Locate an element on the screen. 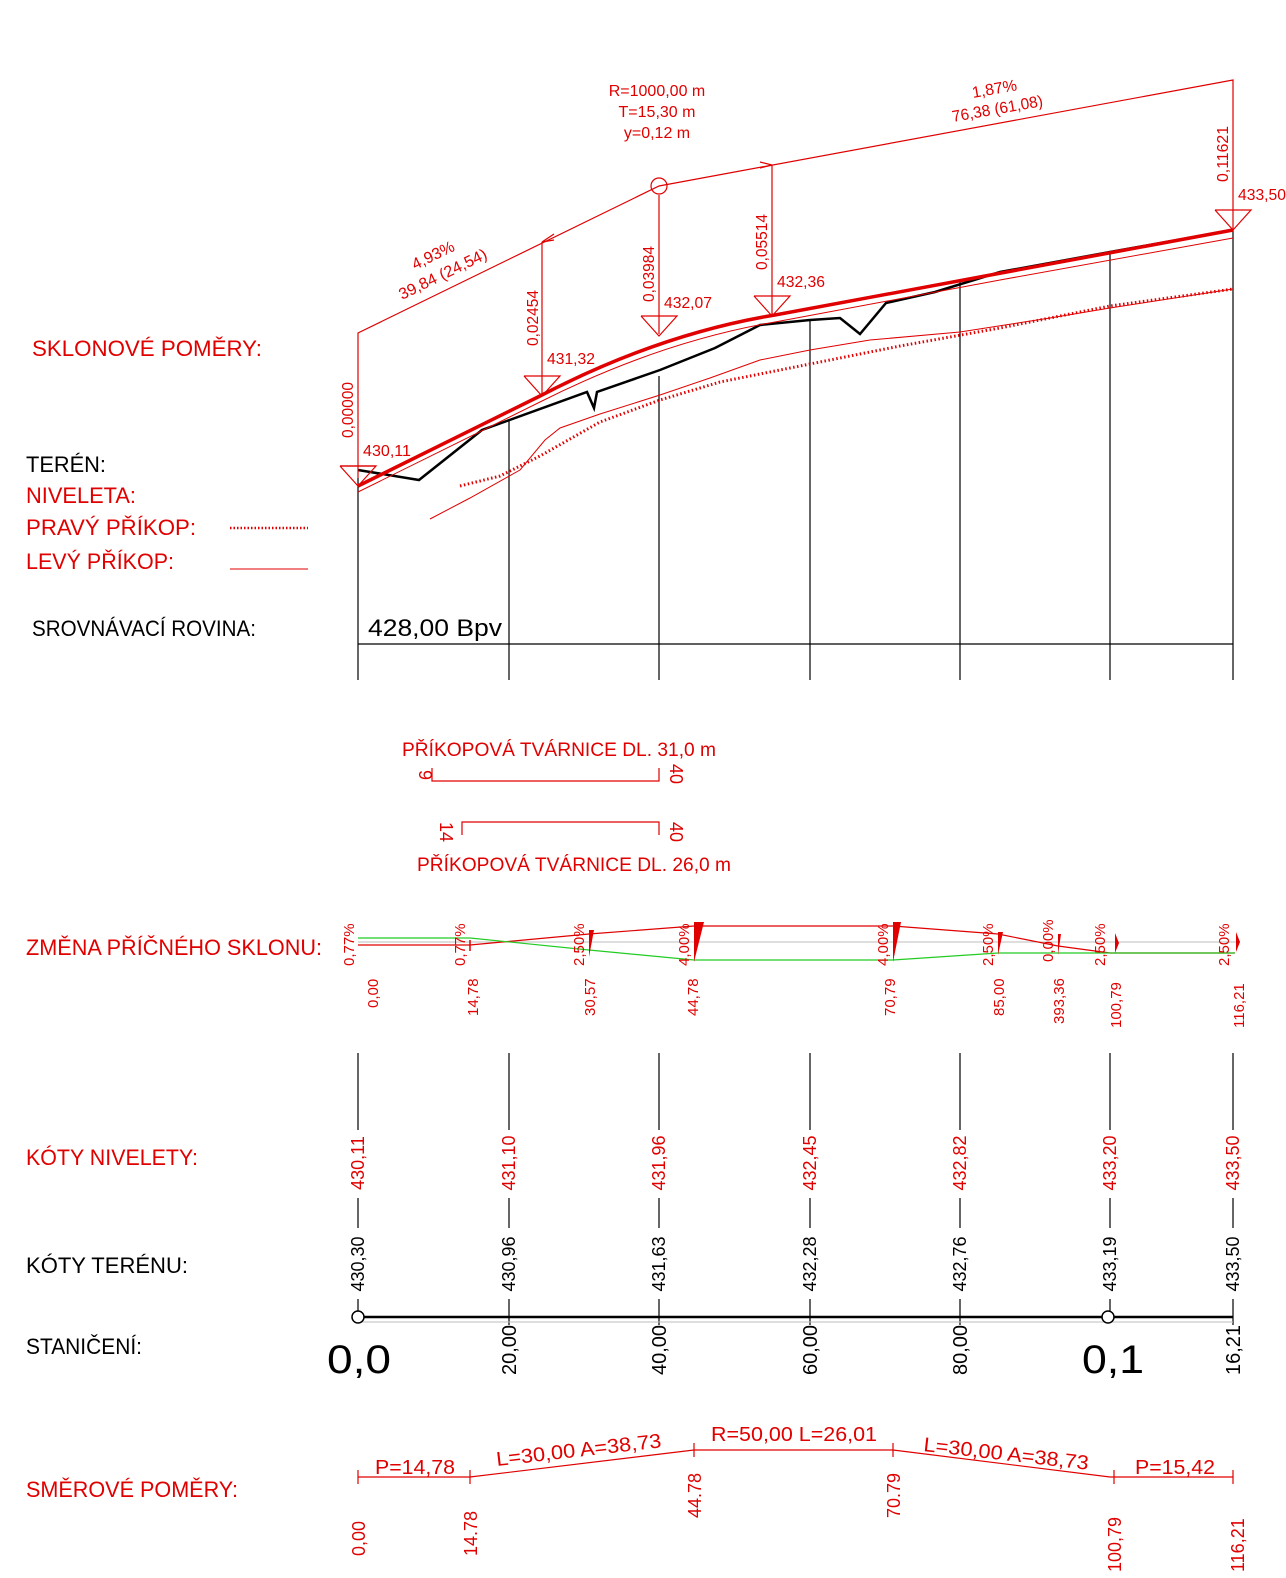 Image resolution: width=1286 pixels, height=1578 pixels. kota-terenu: 433,19 is located at coordinates (1110, 1263).